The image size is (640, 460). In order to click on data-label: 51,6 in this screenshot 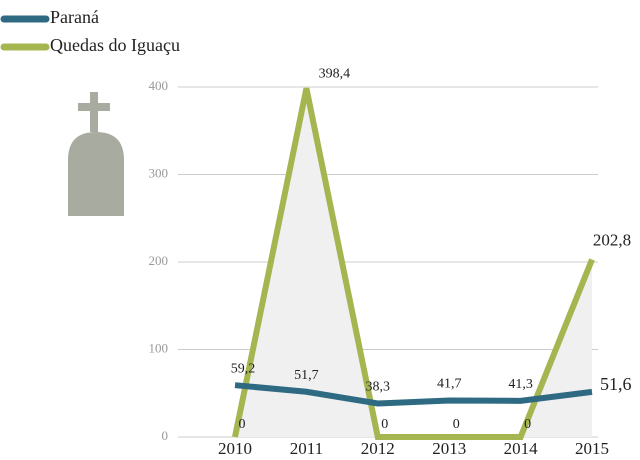, I will do `click(616, 384)`.